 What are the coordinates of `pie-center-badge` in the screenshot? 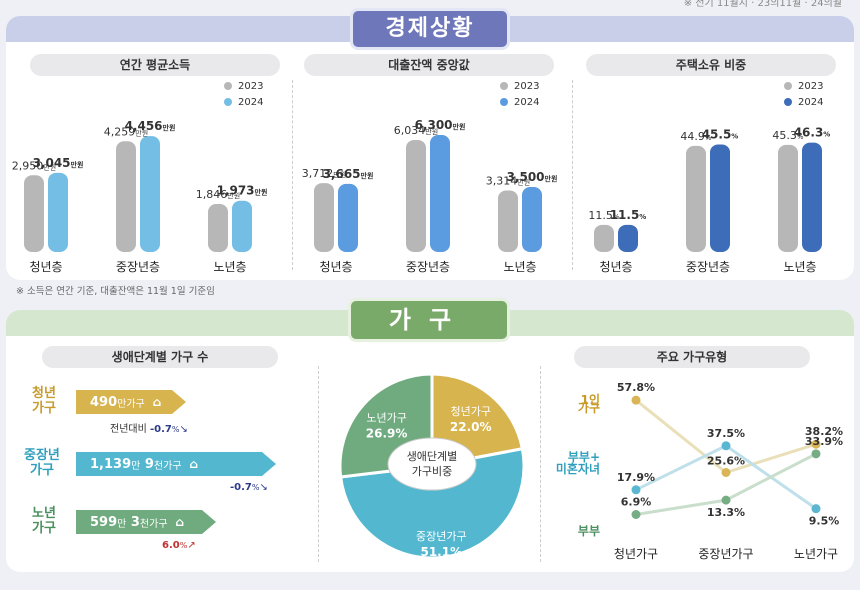 It's located at (432, 464).